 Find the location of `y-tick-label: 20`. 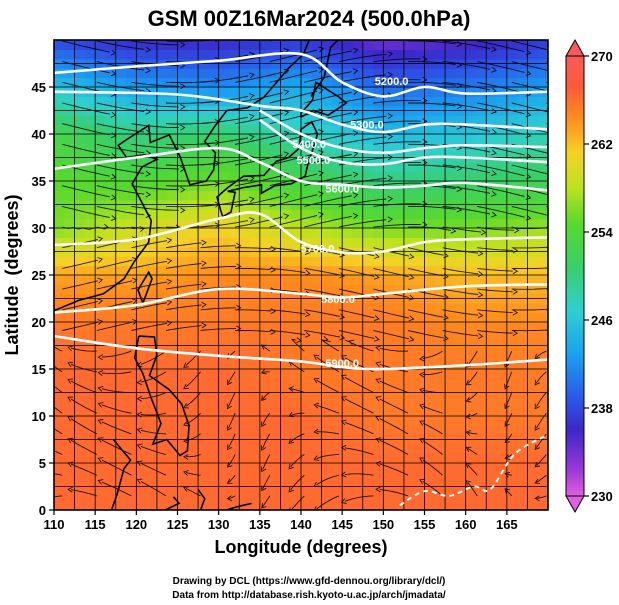

y-tick-label: 20 is located at coordinates (39, 322).